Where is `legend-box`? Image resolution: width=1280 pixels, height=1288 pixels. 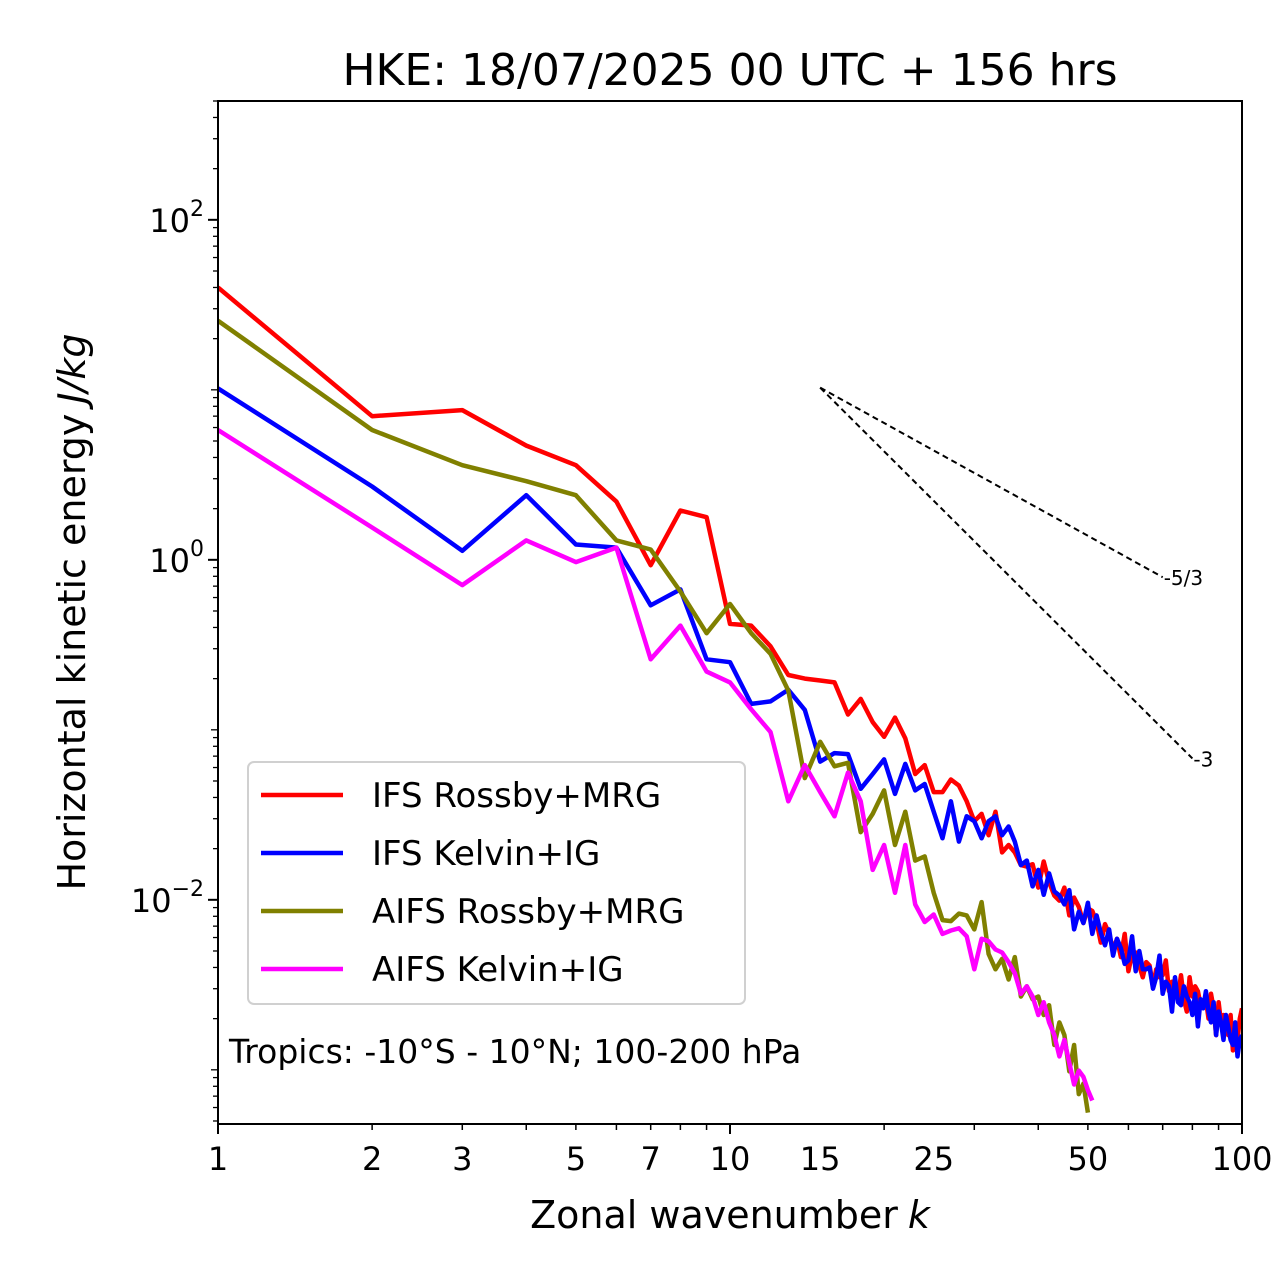
legend-box is located at coordinates (496, 883).